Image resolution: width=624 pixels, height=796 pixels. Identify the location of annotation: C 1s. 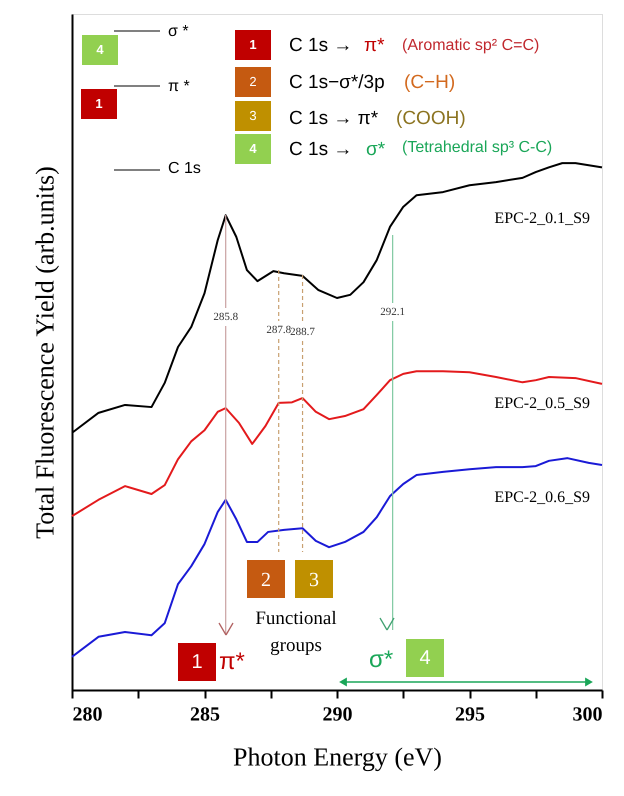
(184, 168).